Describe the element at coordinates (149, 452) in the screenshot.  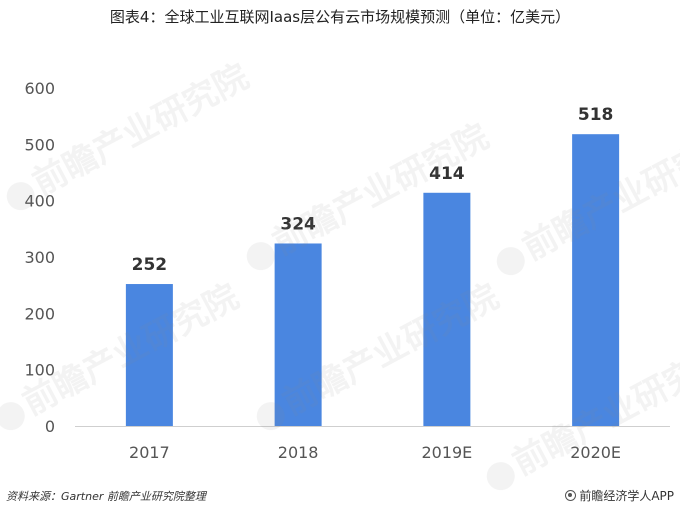
I see `x-tick-label: 2017` at that location.